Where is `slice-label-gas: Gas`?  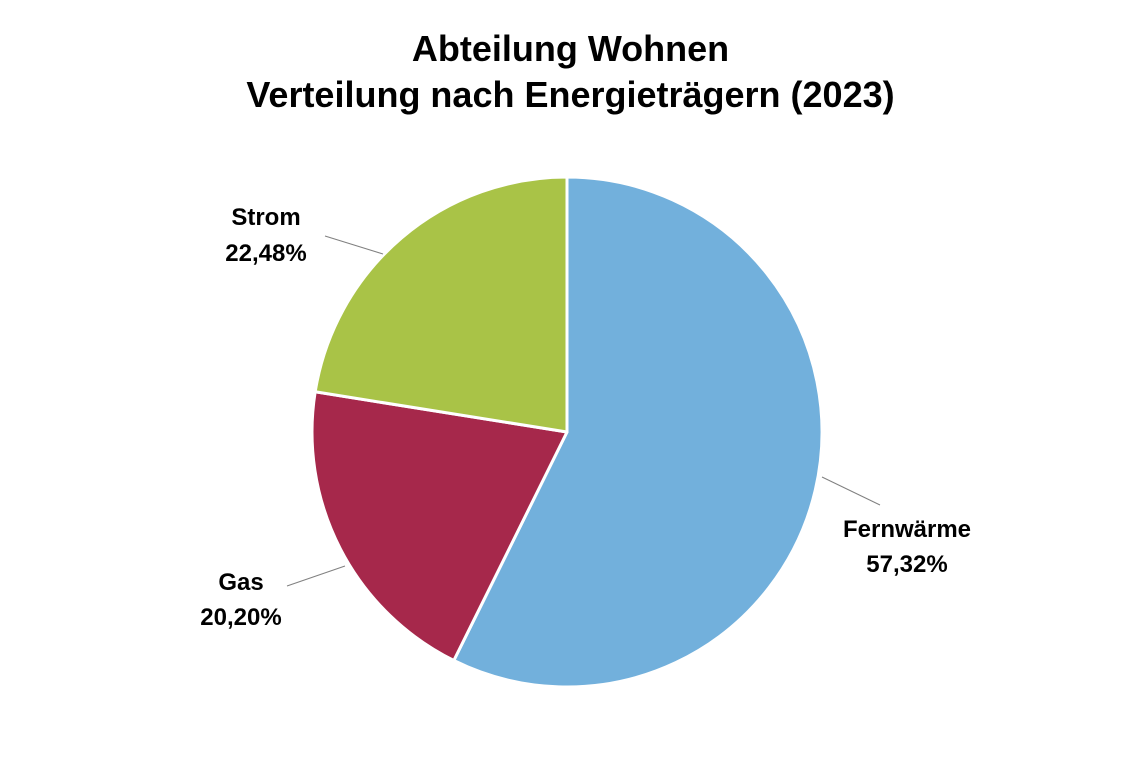 slice-label-gas: Gas is located at coordinates (240, 582).